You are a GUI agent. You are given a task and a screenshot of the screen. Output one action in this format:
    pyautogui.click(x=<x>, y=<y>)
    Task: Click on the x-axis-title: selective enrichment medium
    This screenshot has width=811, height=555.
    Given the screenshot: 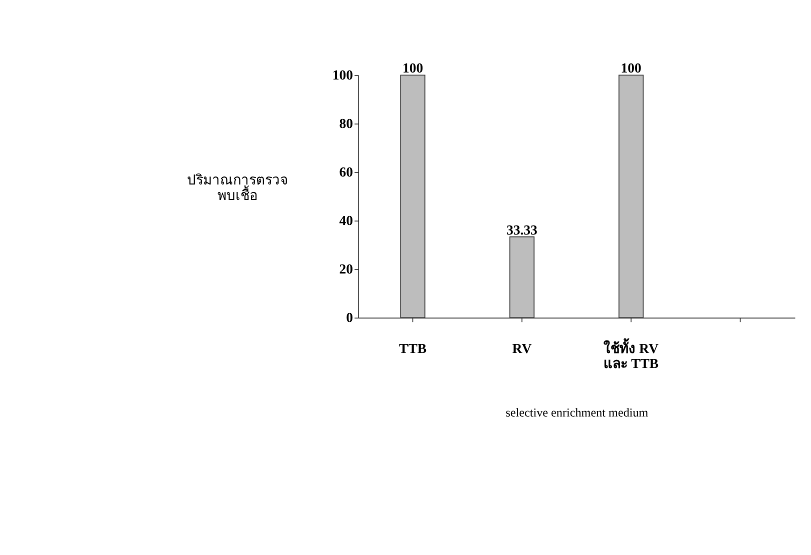 What is the action you would take?
    pyautogui.click(x=577, y=413)
    